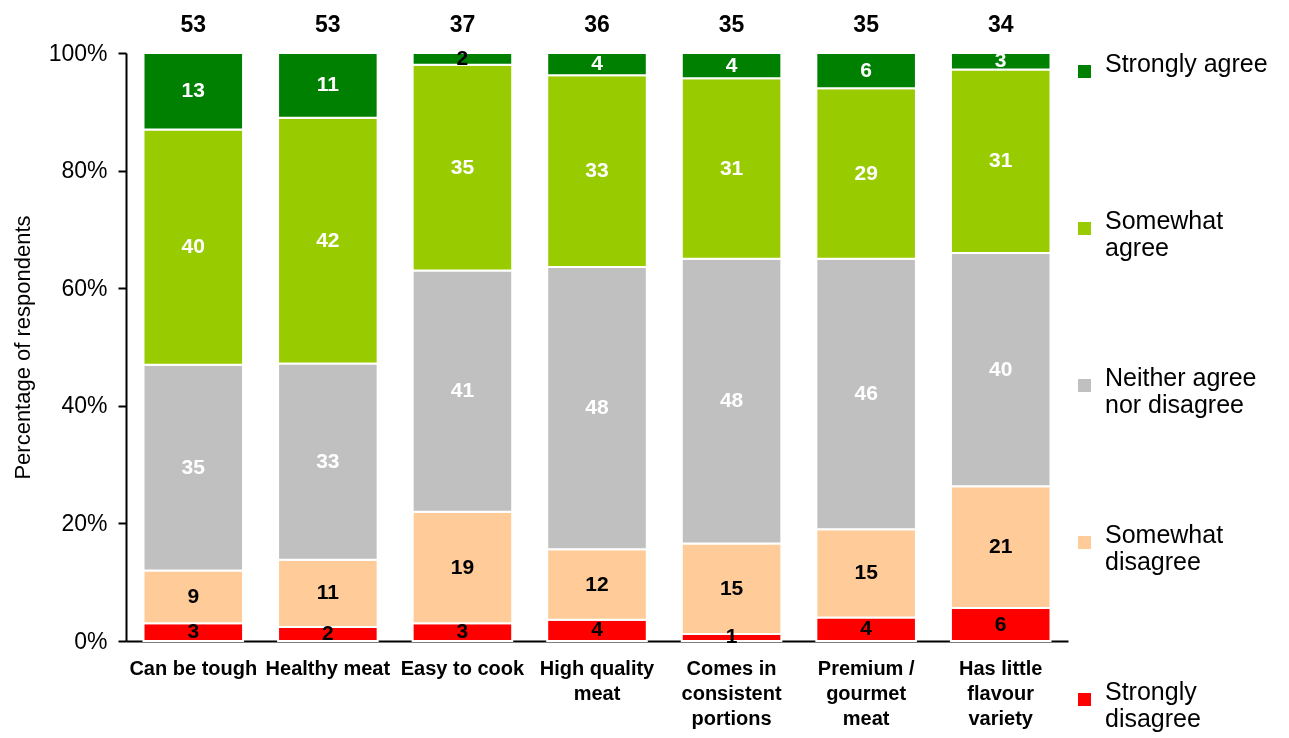  Describe the element at coordinates (731, 692) in the screenshot. I see `x-tick-label: Comes in consistent portions` at that location.